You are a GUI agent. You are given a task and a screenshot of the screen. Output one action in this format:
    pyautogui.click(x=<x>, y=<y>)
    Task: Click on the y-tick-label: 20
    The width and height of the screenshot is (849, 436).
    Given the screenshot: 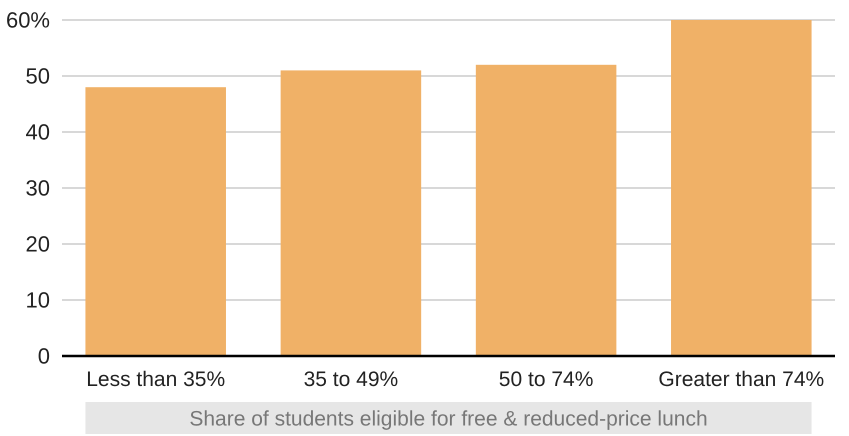 What is the action you would take?
    pyautogui.click(x=38, y=244)
    